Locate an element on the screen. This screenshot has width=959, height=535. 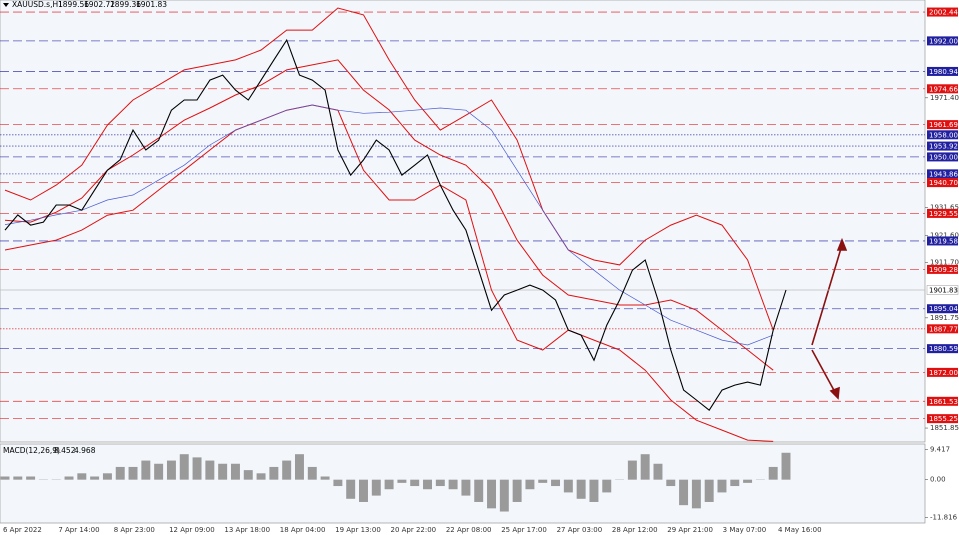
level-label: 1961.69 is located at coordinates (943, 125).